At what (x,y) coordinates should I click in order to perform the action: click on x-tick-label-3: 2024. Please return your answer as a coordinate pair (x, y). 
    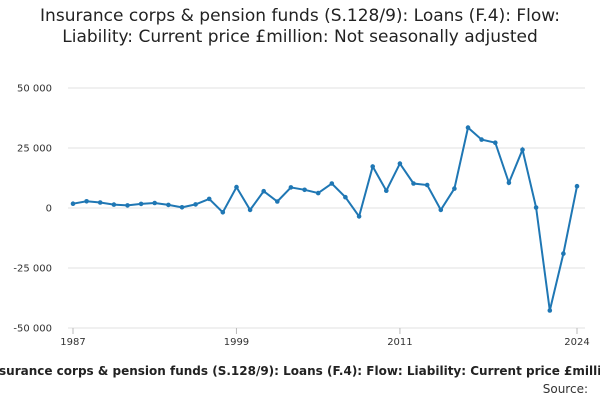
    Looking at the image, I should click on (576, 342).